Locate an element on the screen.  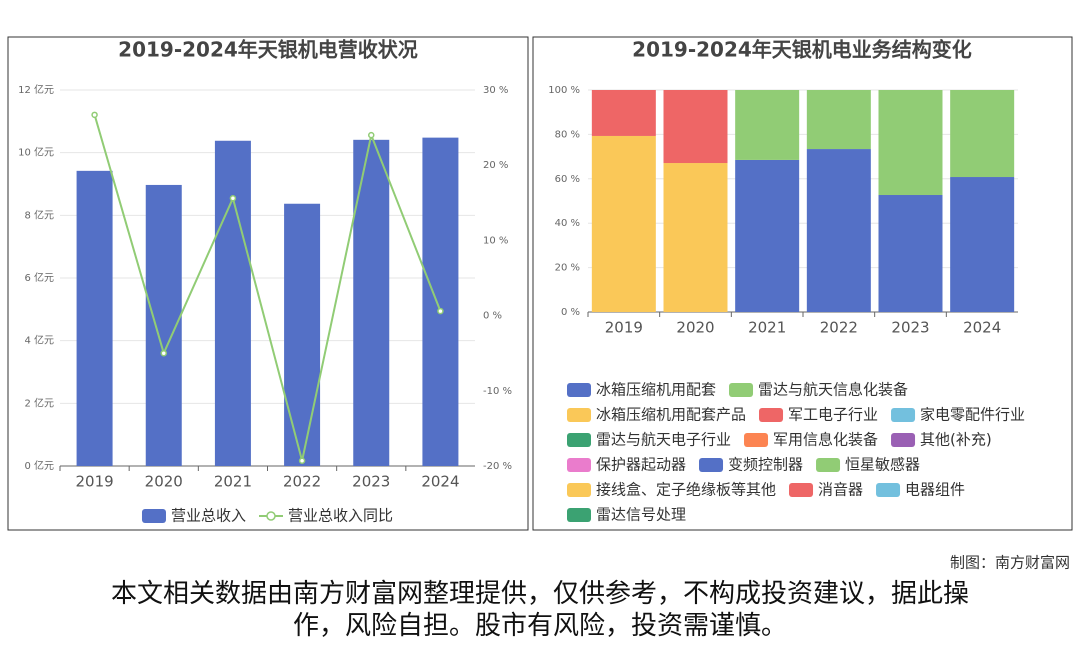
legend-label: 其他(补充) is located at coordinates (956, 440).